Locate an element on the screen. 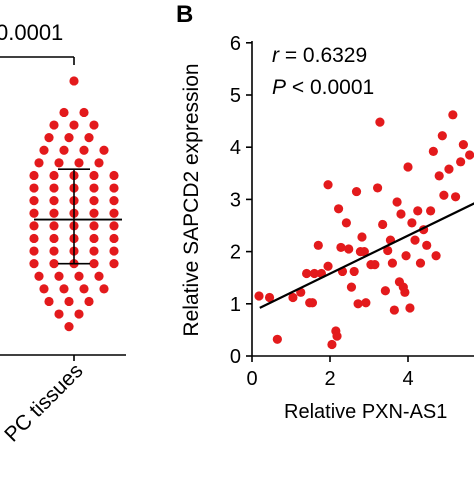 The width and height of the screenshot is (474, 479). panel-a-points is located at coordinates (74, 204).